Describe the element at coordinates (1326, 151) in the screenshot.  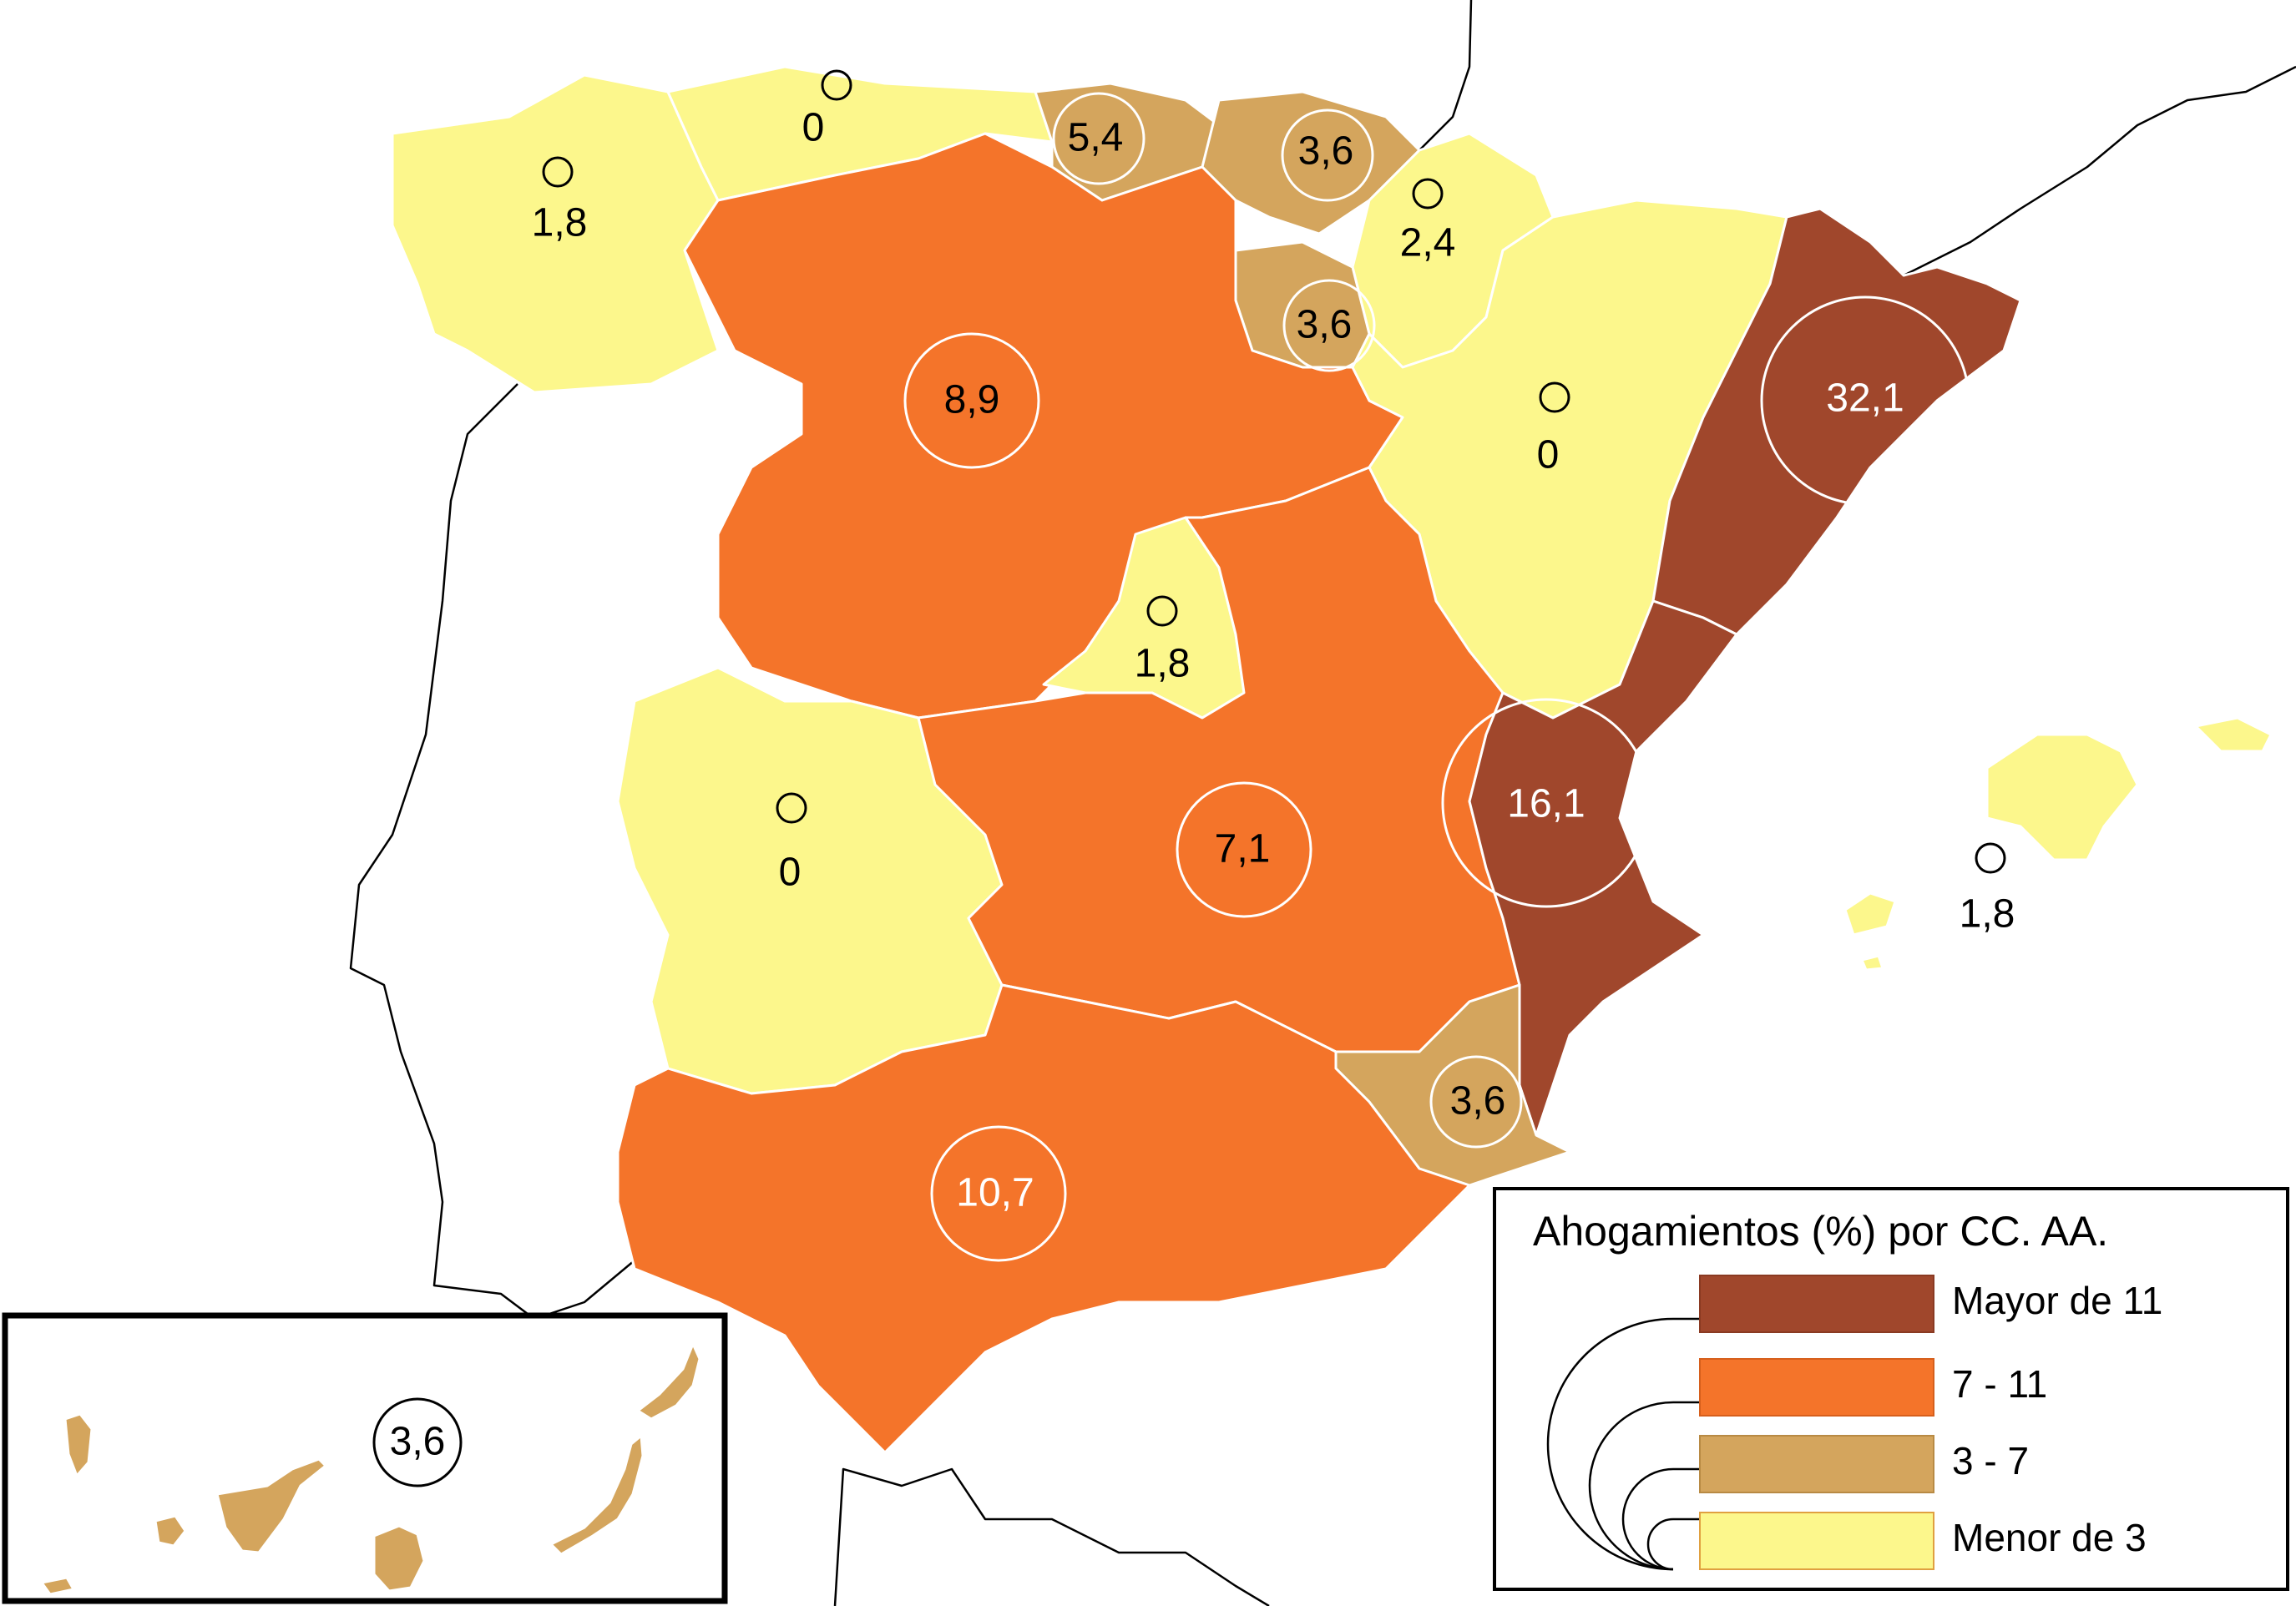
I see `value-pais-vasco: 3,6` at that location.